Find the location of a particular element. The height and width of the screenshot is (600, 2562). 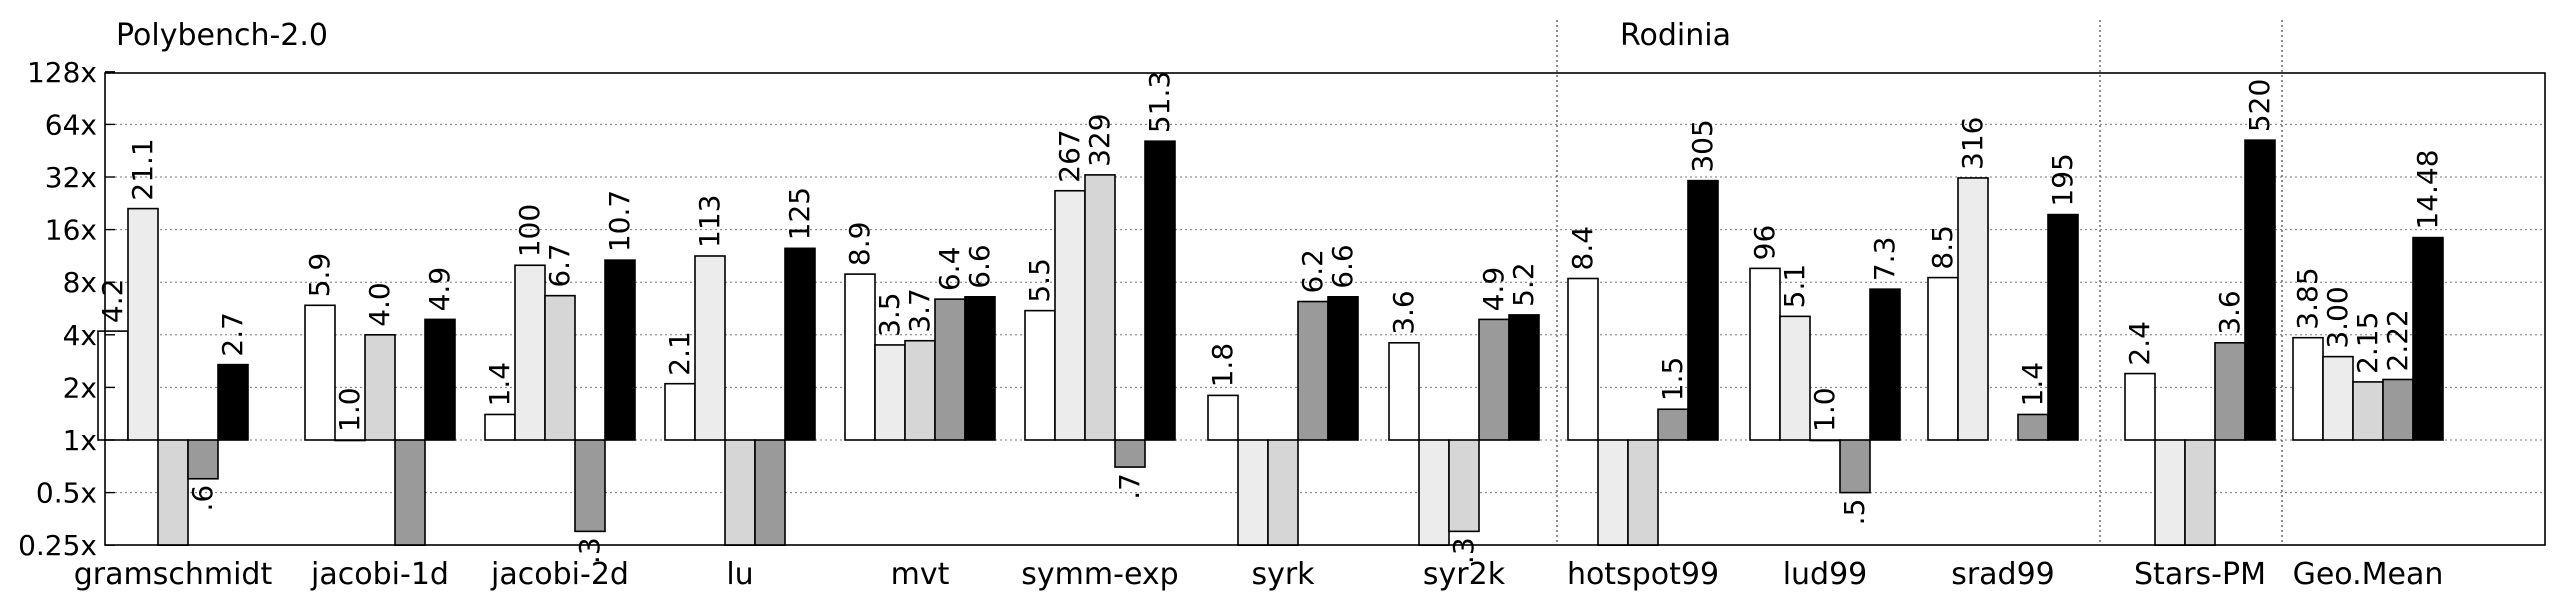

bar-value-label: 1.4 is located at coordinates (2032, 384).